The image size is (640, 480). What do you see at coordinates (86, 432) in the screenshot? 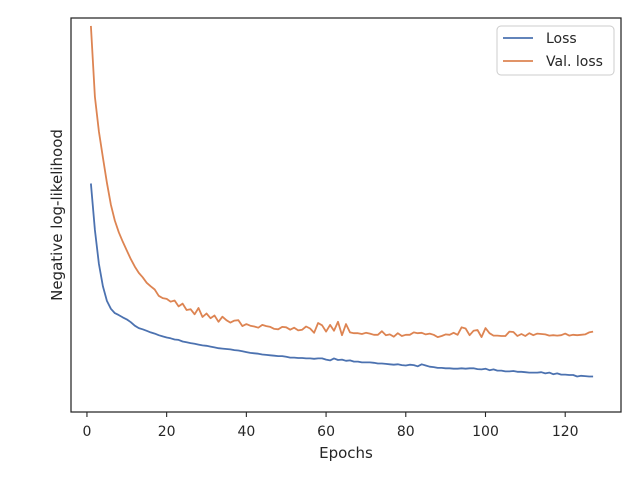
I see `x-tick-label: 0` at bounding box center [86, 432].